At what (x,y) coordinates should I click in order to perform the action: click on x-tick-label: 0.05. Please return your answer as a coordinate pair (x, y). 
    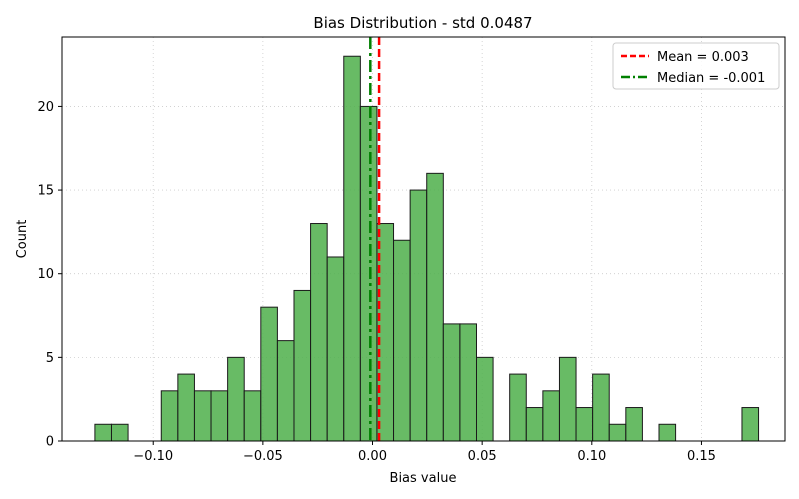
    Looking at the image, I should click on (482, 456).